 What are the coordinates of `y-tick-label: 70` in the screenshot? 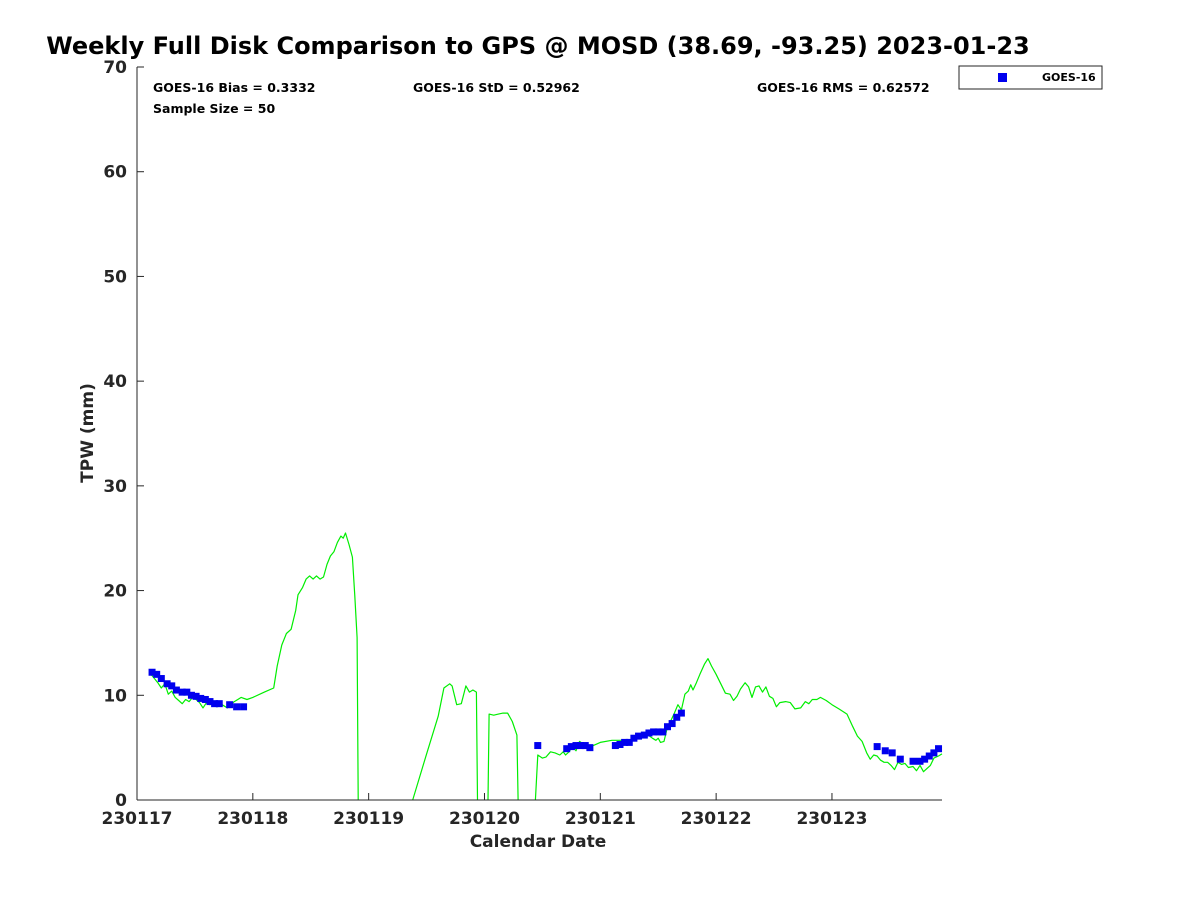 It's located at (115, 68).